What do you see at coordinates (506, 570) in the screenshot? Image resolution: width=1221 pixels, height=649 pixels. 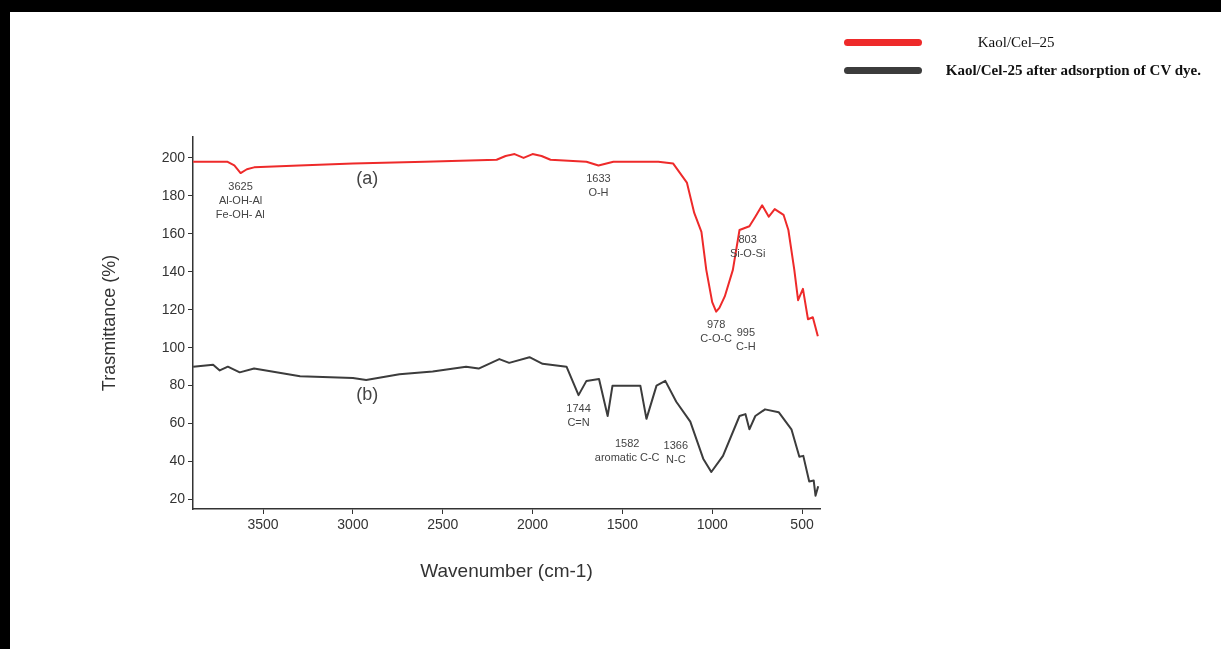 I see `x-axis-title: Wavenumber (cm-1)` at bounding box center [506, 570].